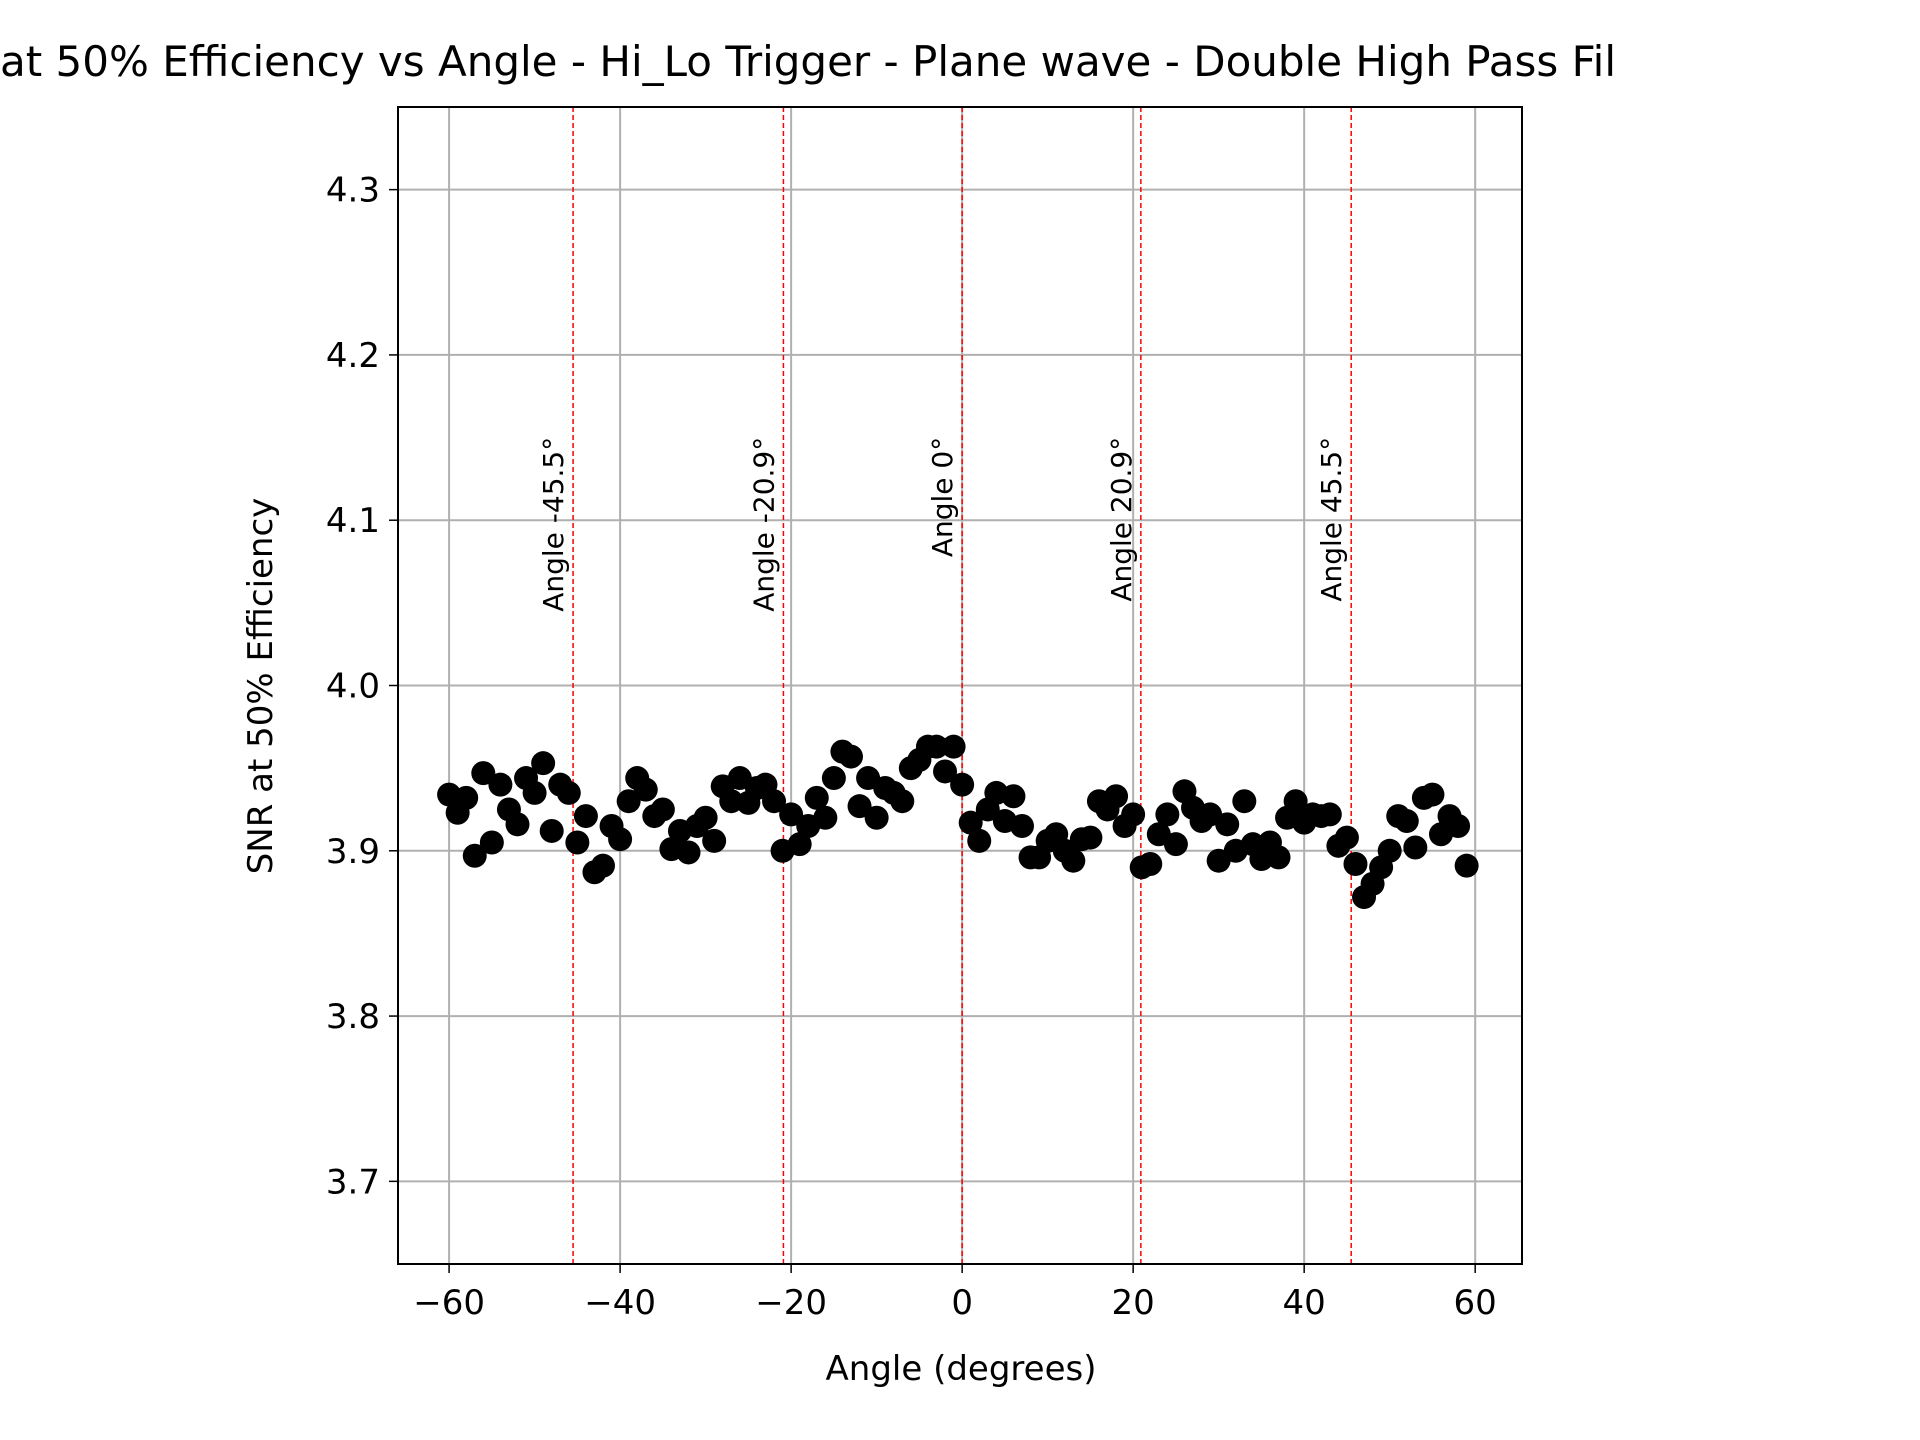 The height and width of the screenshot is (1440, 1920). Describe the element at coordinates (261, 686) in the screenshot. I see `y-axis-label: SNR at 50% Efficiency` at that location.